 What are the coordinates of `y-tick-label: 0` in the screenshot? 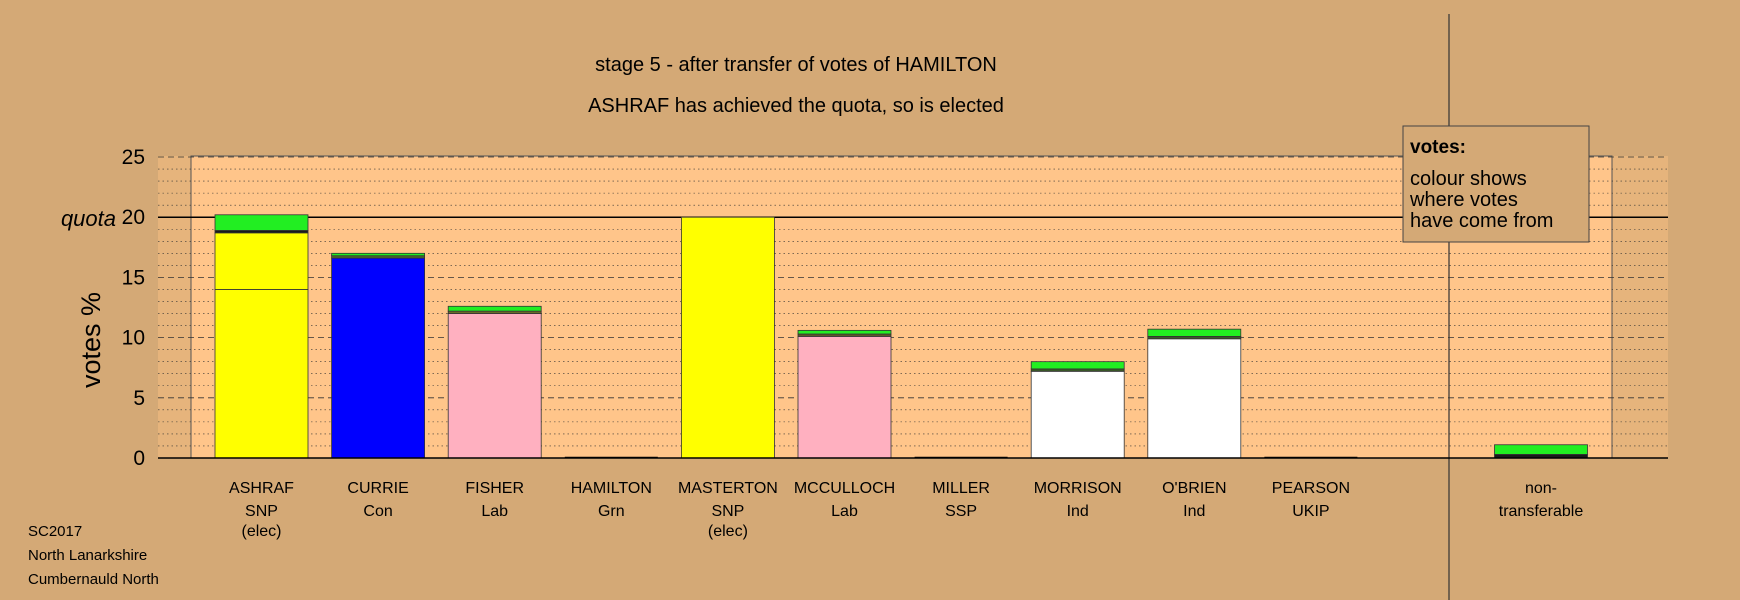 It's located at (139, 458).